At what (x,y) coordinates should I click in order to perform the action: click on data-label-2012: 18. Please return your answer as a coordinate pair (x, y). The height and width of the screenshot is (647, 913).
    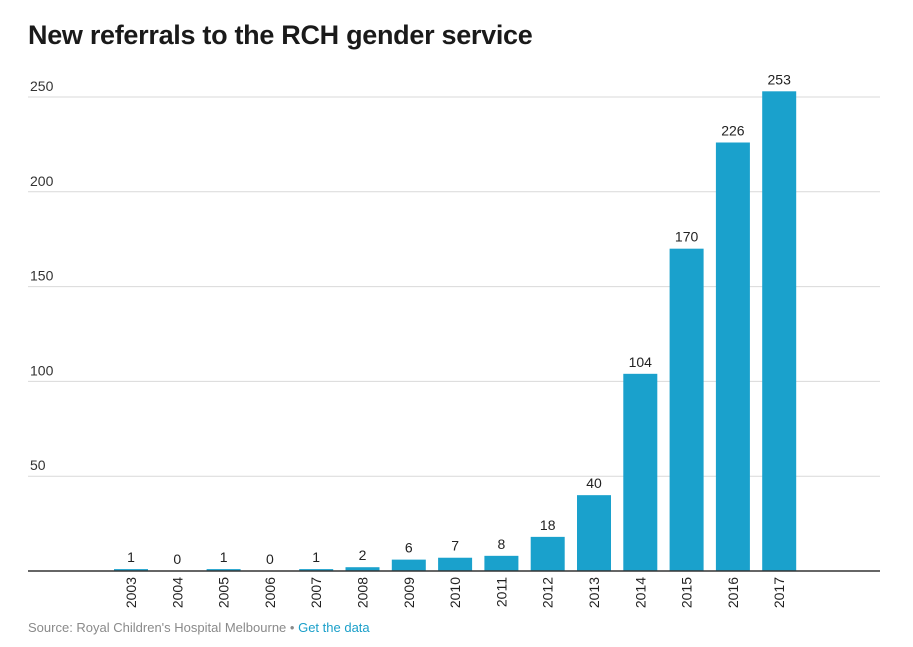
    Looking at the image, I should click on (548, 525).